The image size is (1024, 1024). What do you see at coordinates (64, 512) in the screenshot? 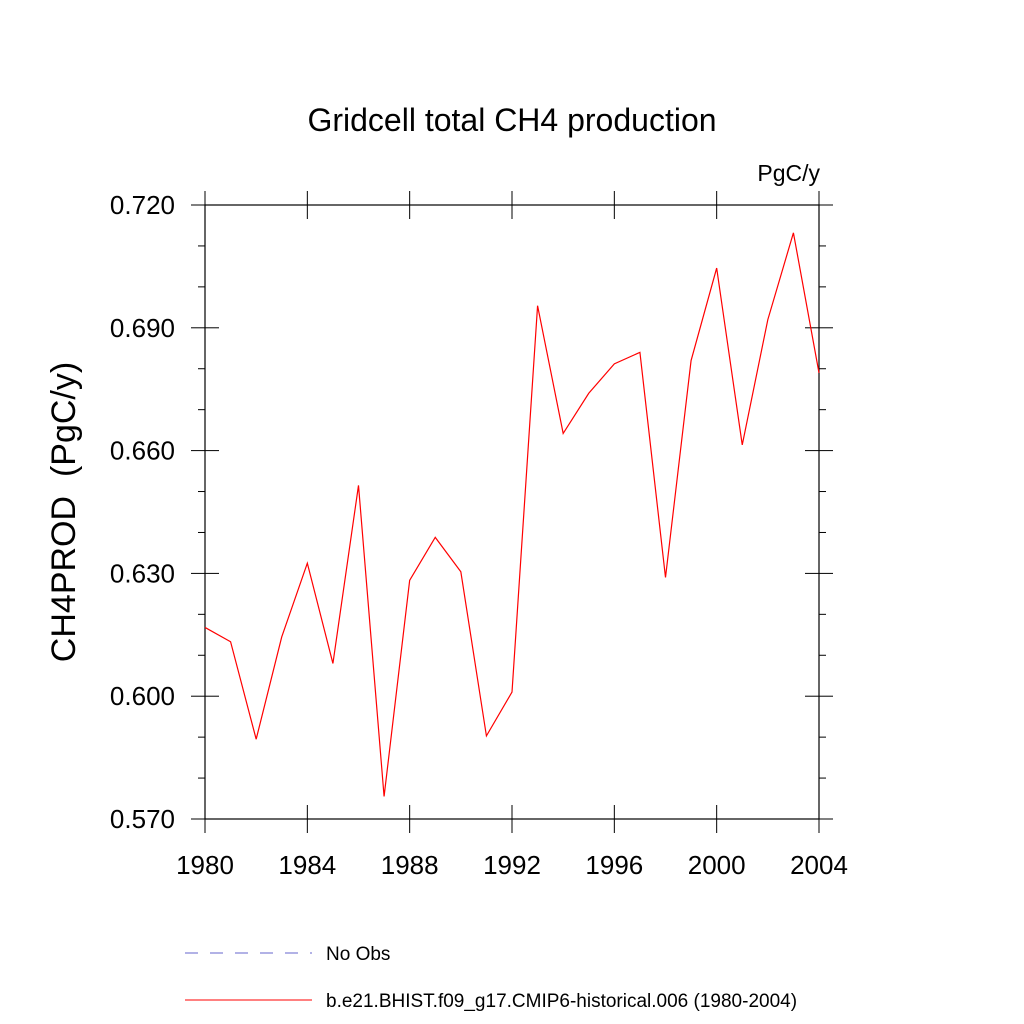
I see `y-axis-label: CH4PROD (PgC/y)` at bounding box center [64, 512].